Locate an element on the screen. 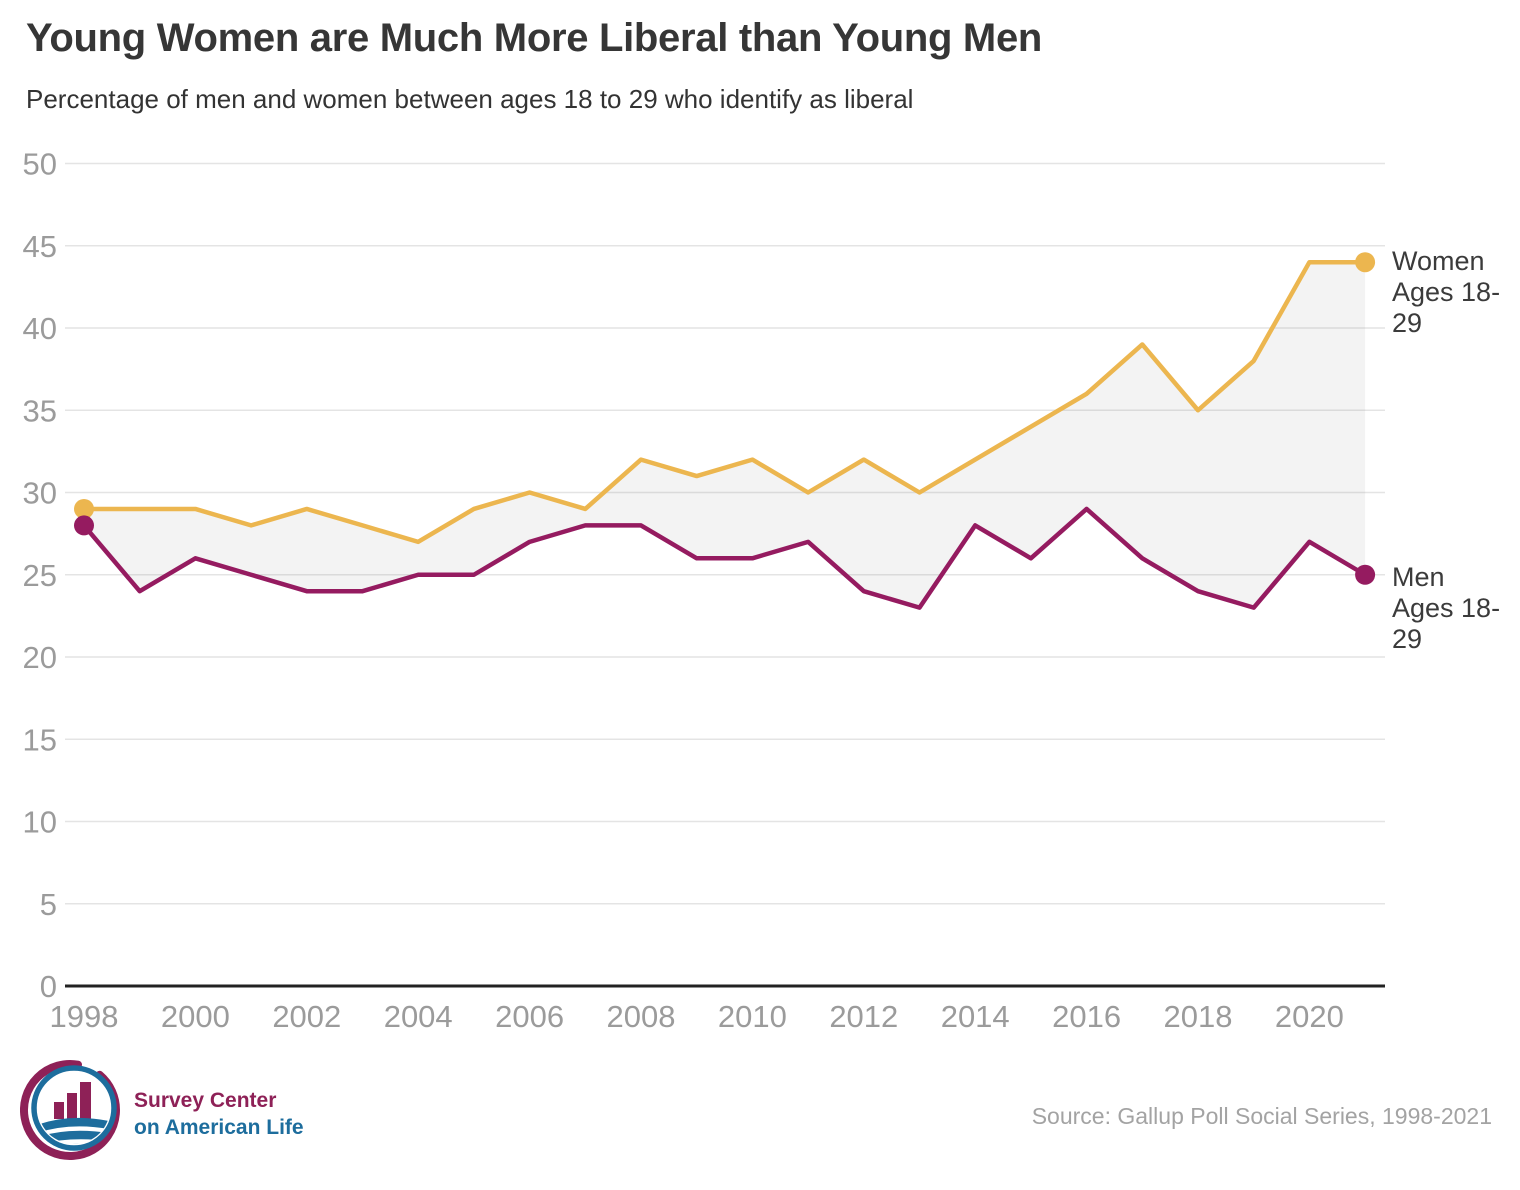 This screenshot has height=1190, width=1520. y-tick-label-30: 30 is located at coordinates (40, 493).